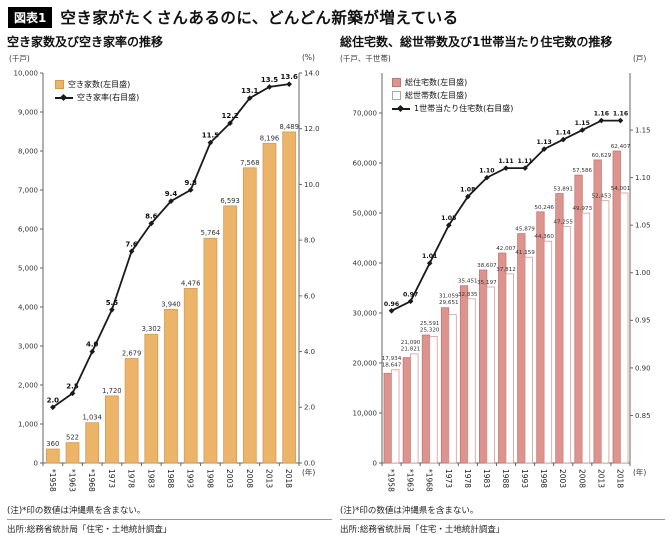 This screenshot has height=535, width=670. Describe the element at coordinates (543, 478) in the screenshot. I see `svg-text: 1998` at that location.